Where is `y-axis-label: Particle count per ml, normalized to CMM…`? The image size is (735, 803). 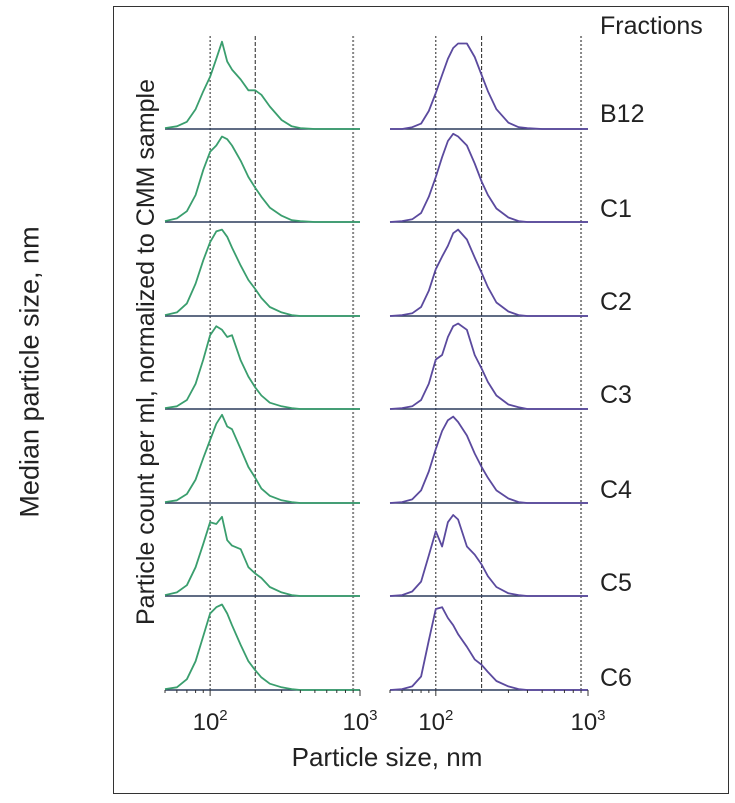
y-axis-label: Particle count per ml, normalized to CMM… is located at coordinates (146, 352).